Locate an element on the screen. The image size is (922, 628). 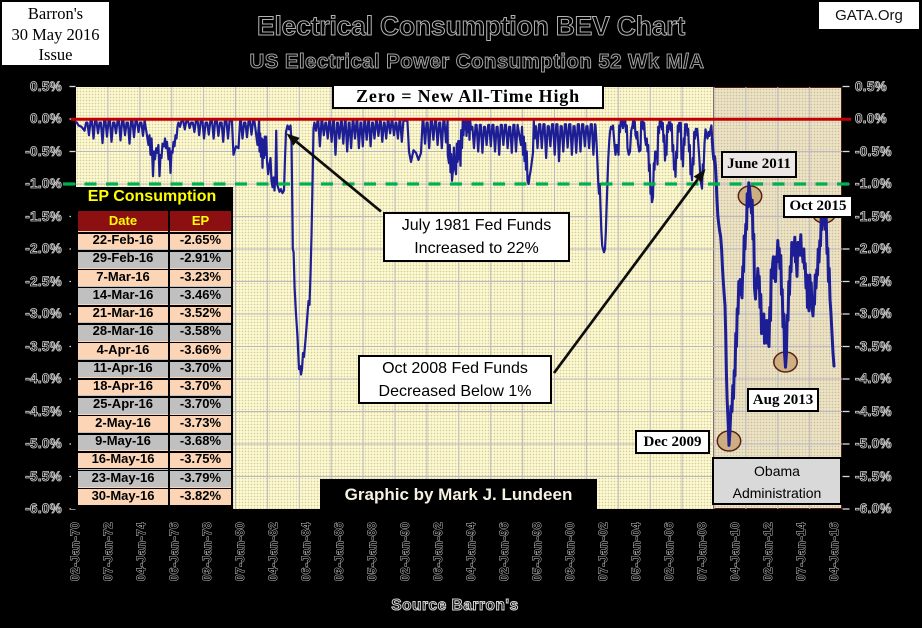
svg-text: 04-Jan-74 is located at coordinates (142, 551).